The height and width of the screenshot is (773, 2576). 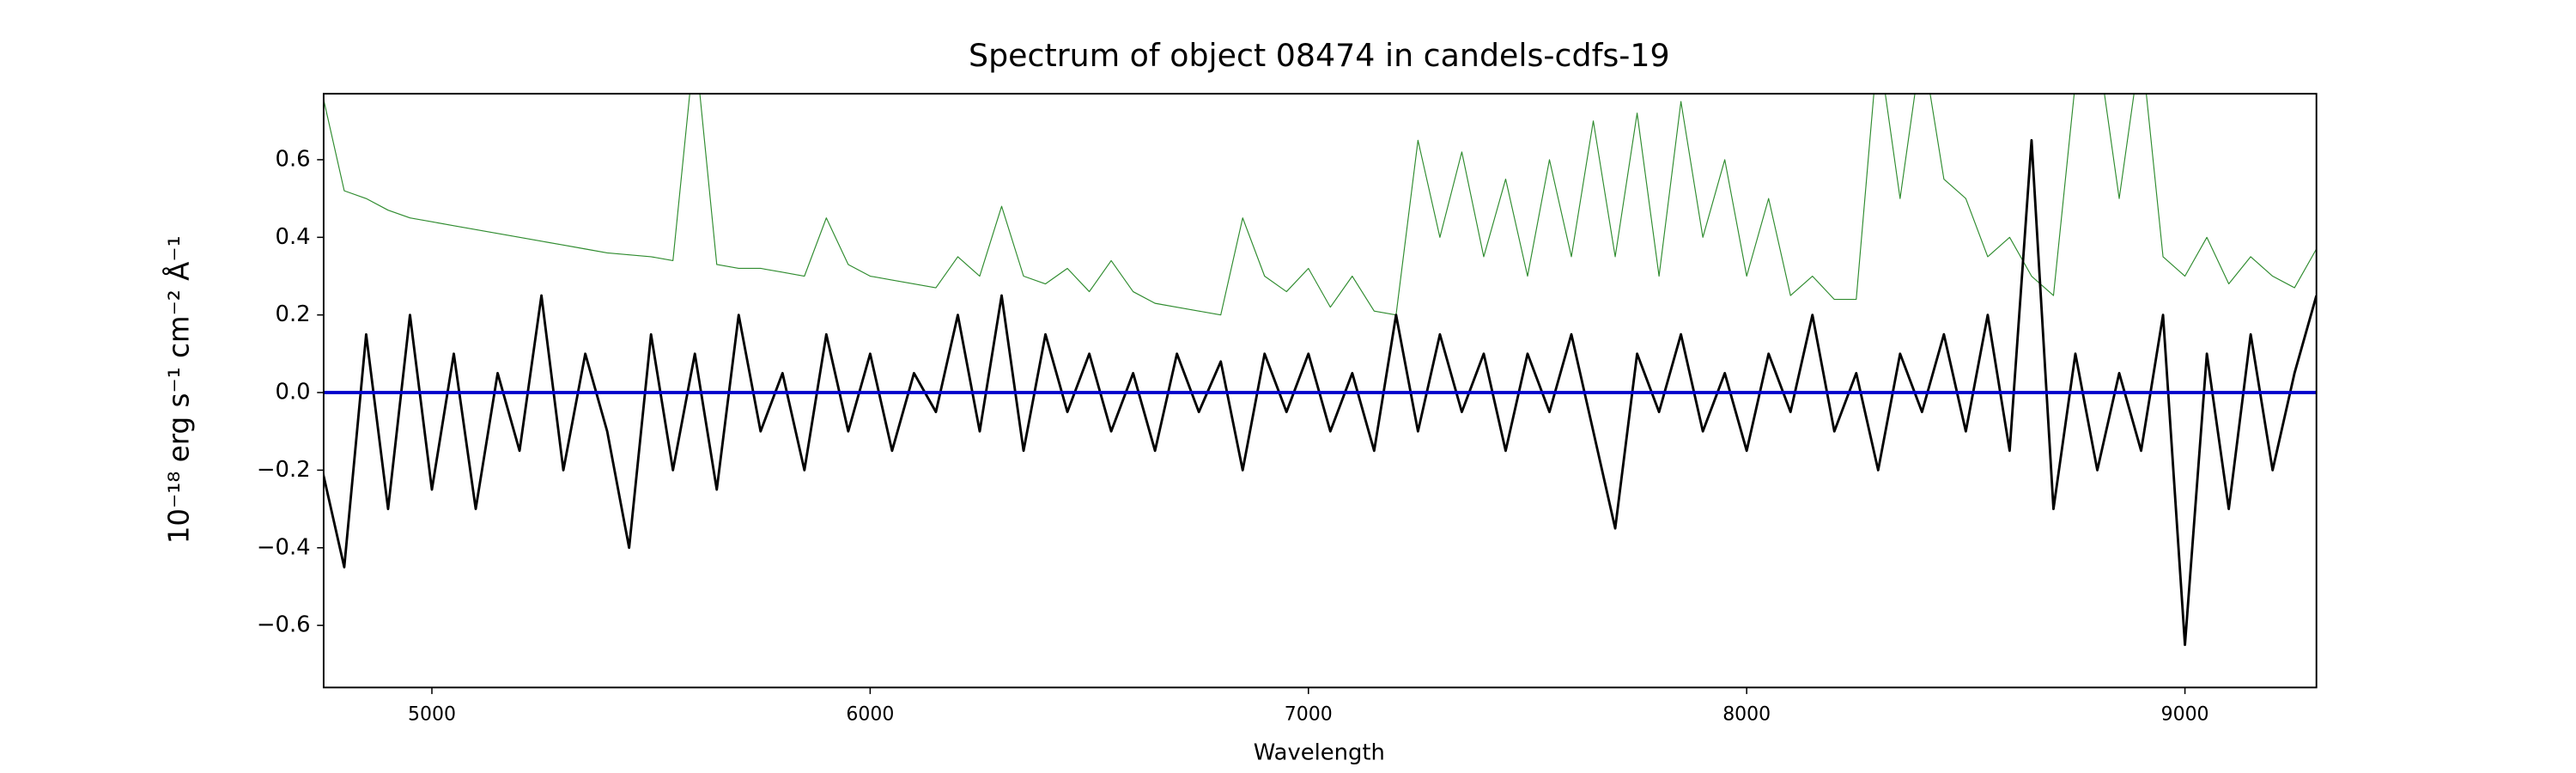 I want to click on y-tick-label: −0.6, so click(x=284, y=625).